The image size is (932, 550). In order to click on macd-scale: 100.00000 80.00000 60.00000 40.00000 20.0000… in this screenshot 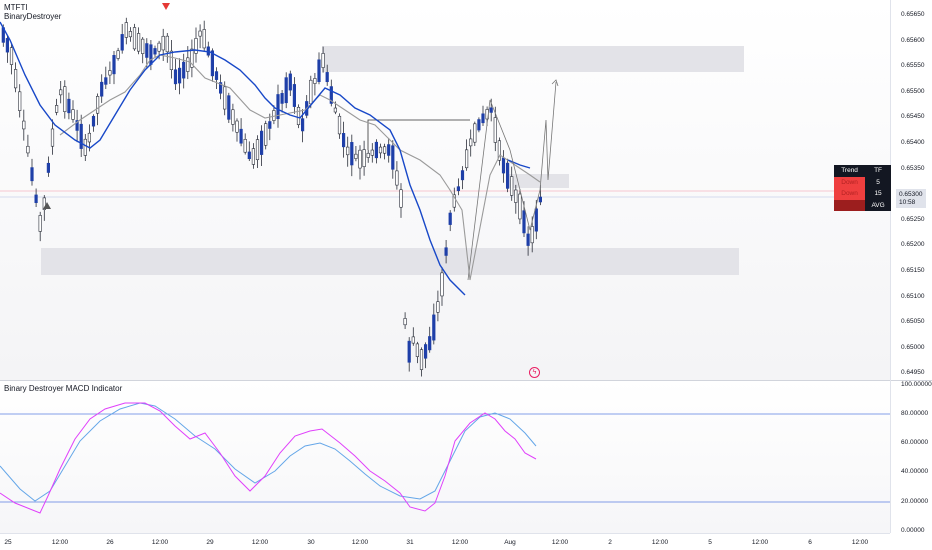, I will do `click(911, 457)`.